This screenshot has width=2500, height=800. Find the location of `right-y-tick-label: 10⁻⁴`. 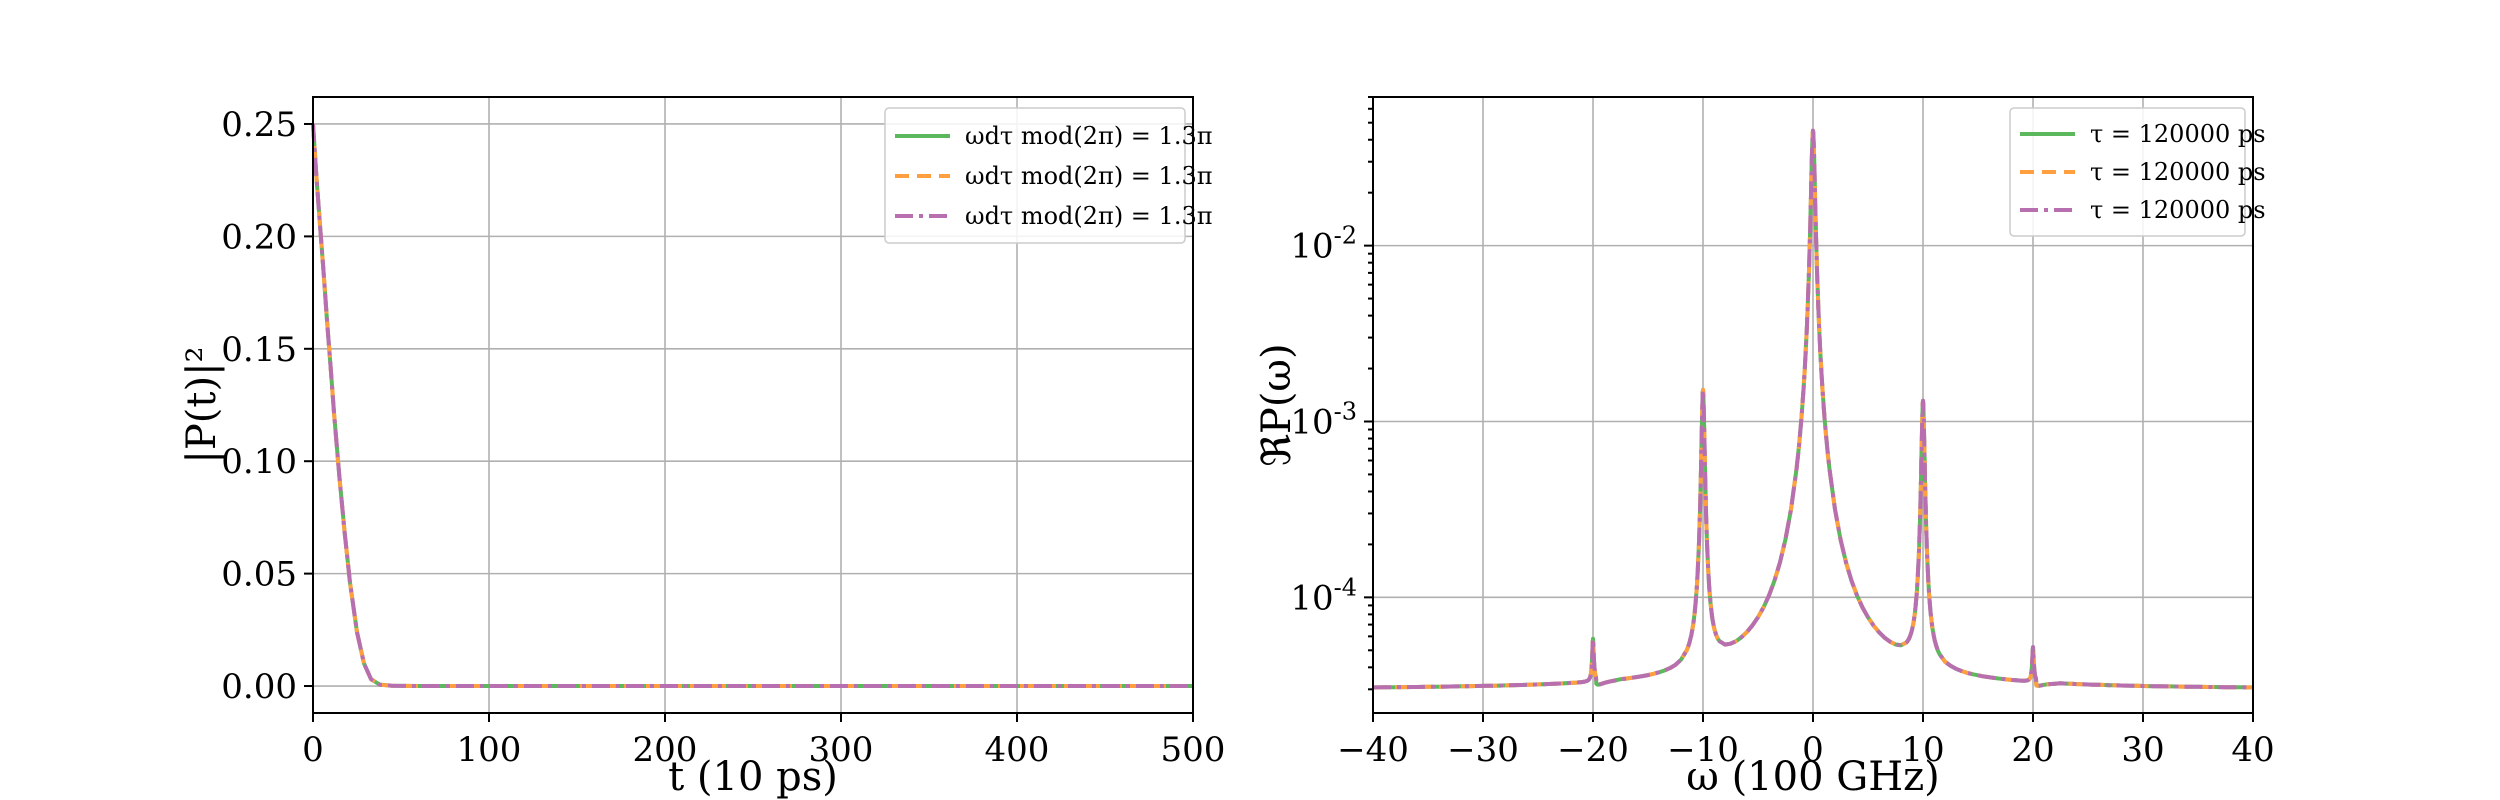

right-y-tick-label: 10⁻⁴ is located at coordinates (1323, 595).